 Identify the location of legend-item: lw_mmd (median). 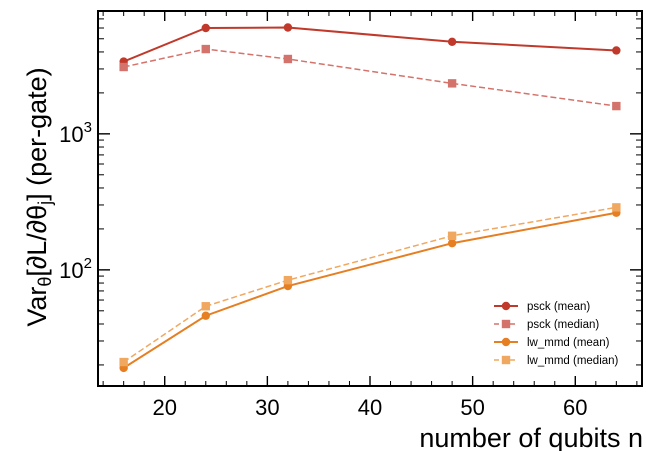
(556, 361).